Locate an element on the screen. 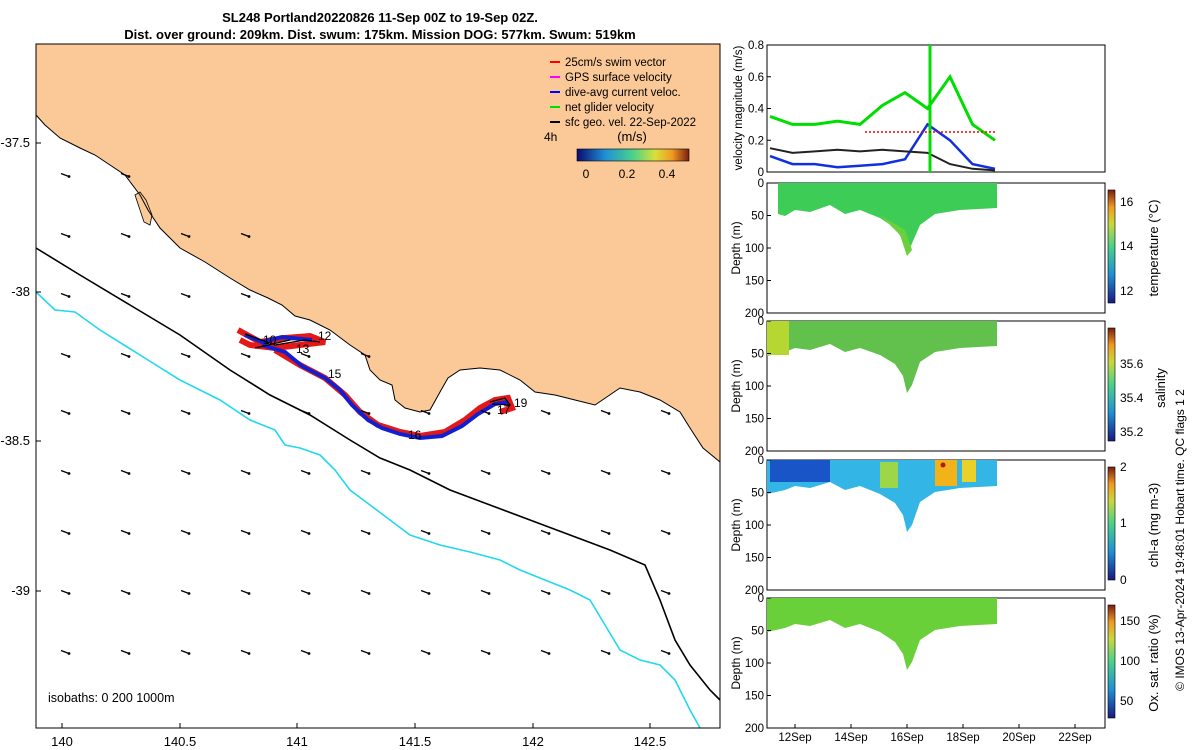  date-tick-label: 20Sep is located at coordinates (1018, 738).